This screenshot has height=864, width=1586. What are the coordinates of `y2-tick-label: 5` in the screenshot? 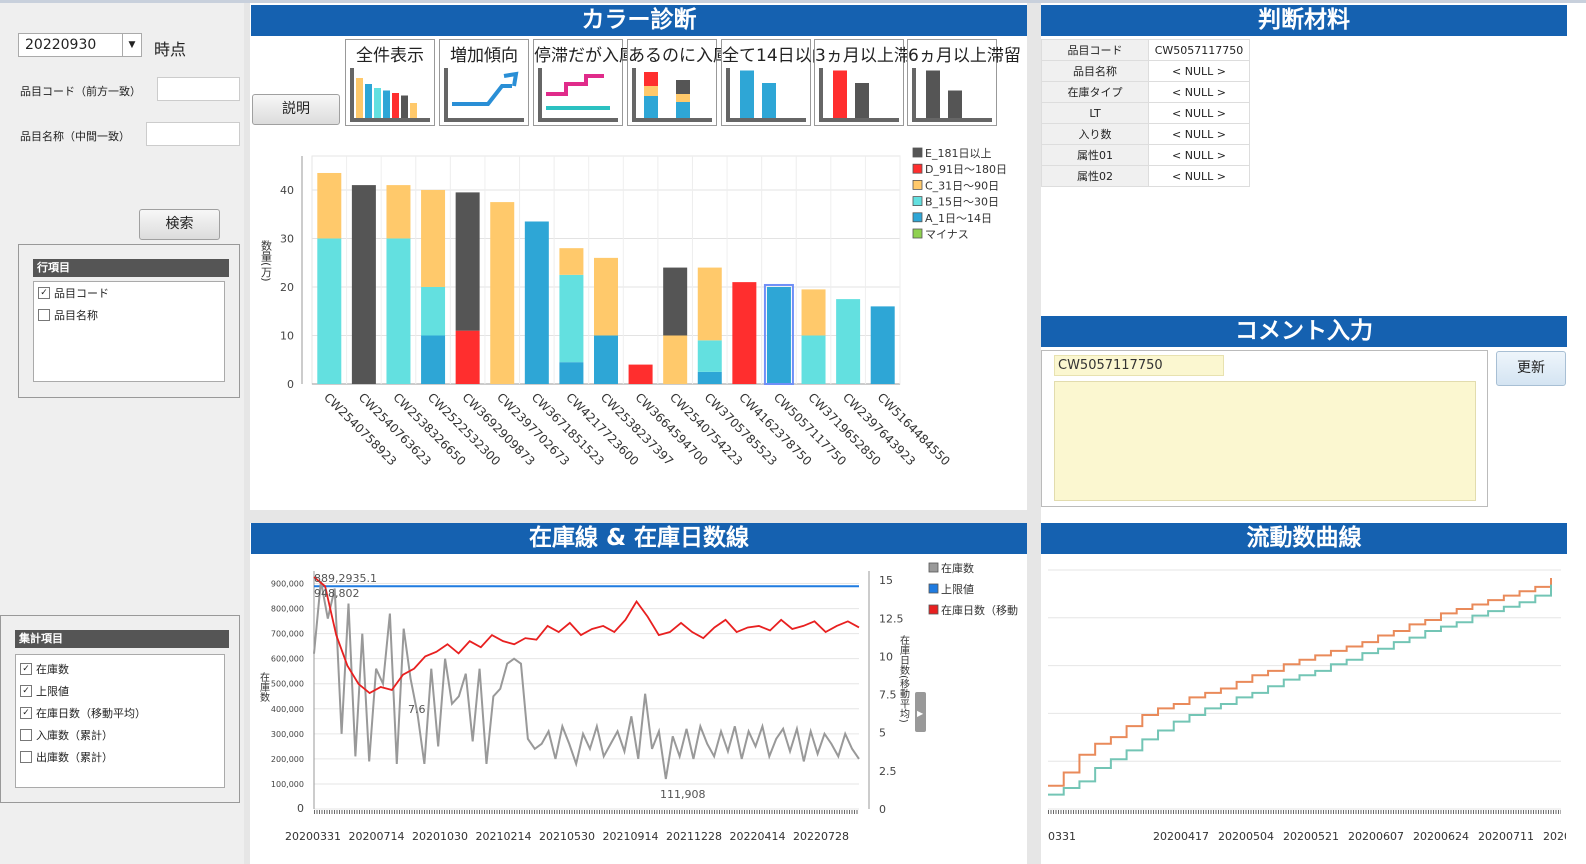 It's located at (882, 733).